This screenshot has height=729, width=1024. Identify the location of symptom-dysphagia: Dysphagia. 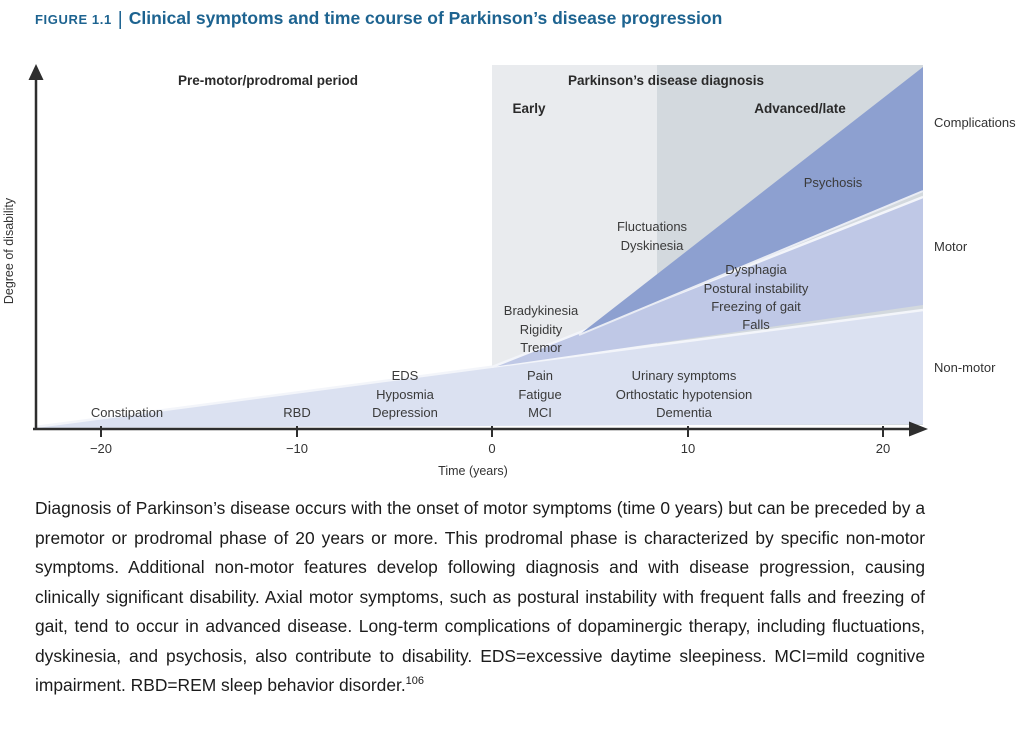
(756, 269).